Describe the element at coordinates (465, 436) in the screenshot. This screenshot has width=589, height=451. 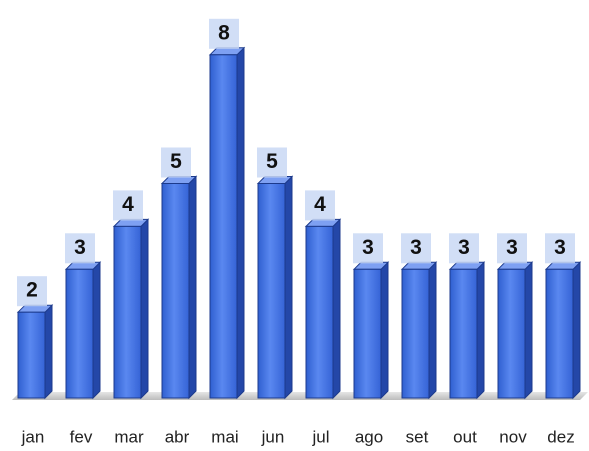
I see `x-tick-label: out` at that location.